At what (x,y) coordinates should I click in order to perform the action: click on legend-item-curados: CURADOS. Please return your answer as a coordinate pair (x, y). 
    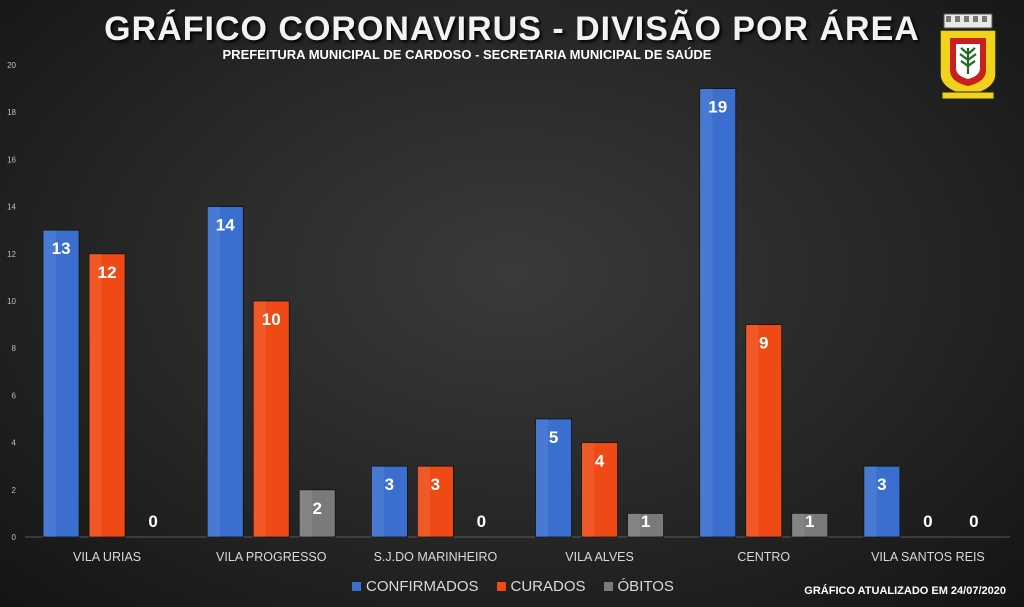
    Looking at the image, I should click on (541, 586).